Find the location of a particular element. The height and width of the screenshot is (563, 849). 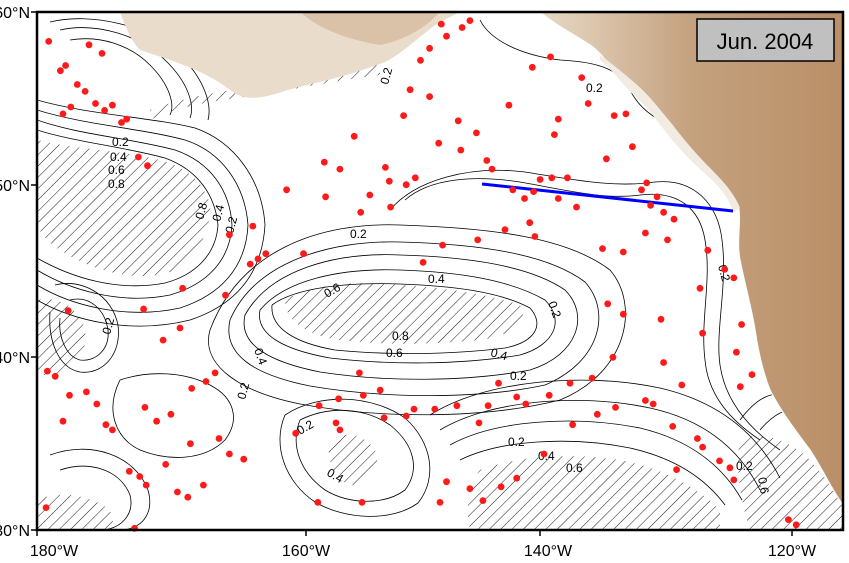

alaska-mainland is located at coordinates (370, 28).